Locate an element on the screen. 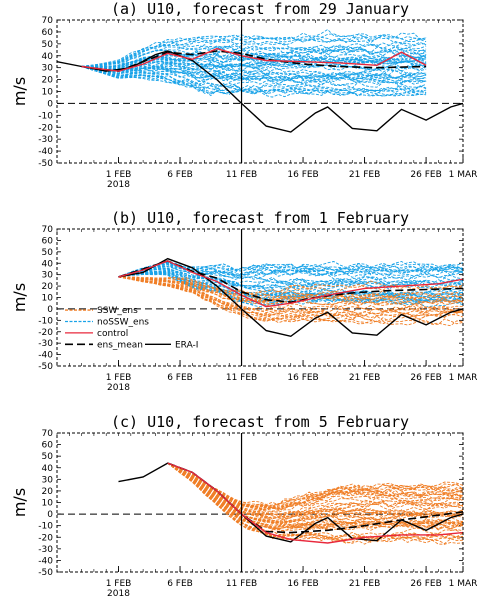  legend: SSW_ensnoSSW_enscontrolens_mean ERA-I is located at coordinates (131, 328).